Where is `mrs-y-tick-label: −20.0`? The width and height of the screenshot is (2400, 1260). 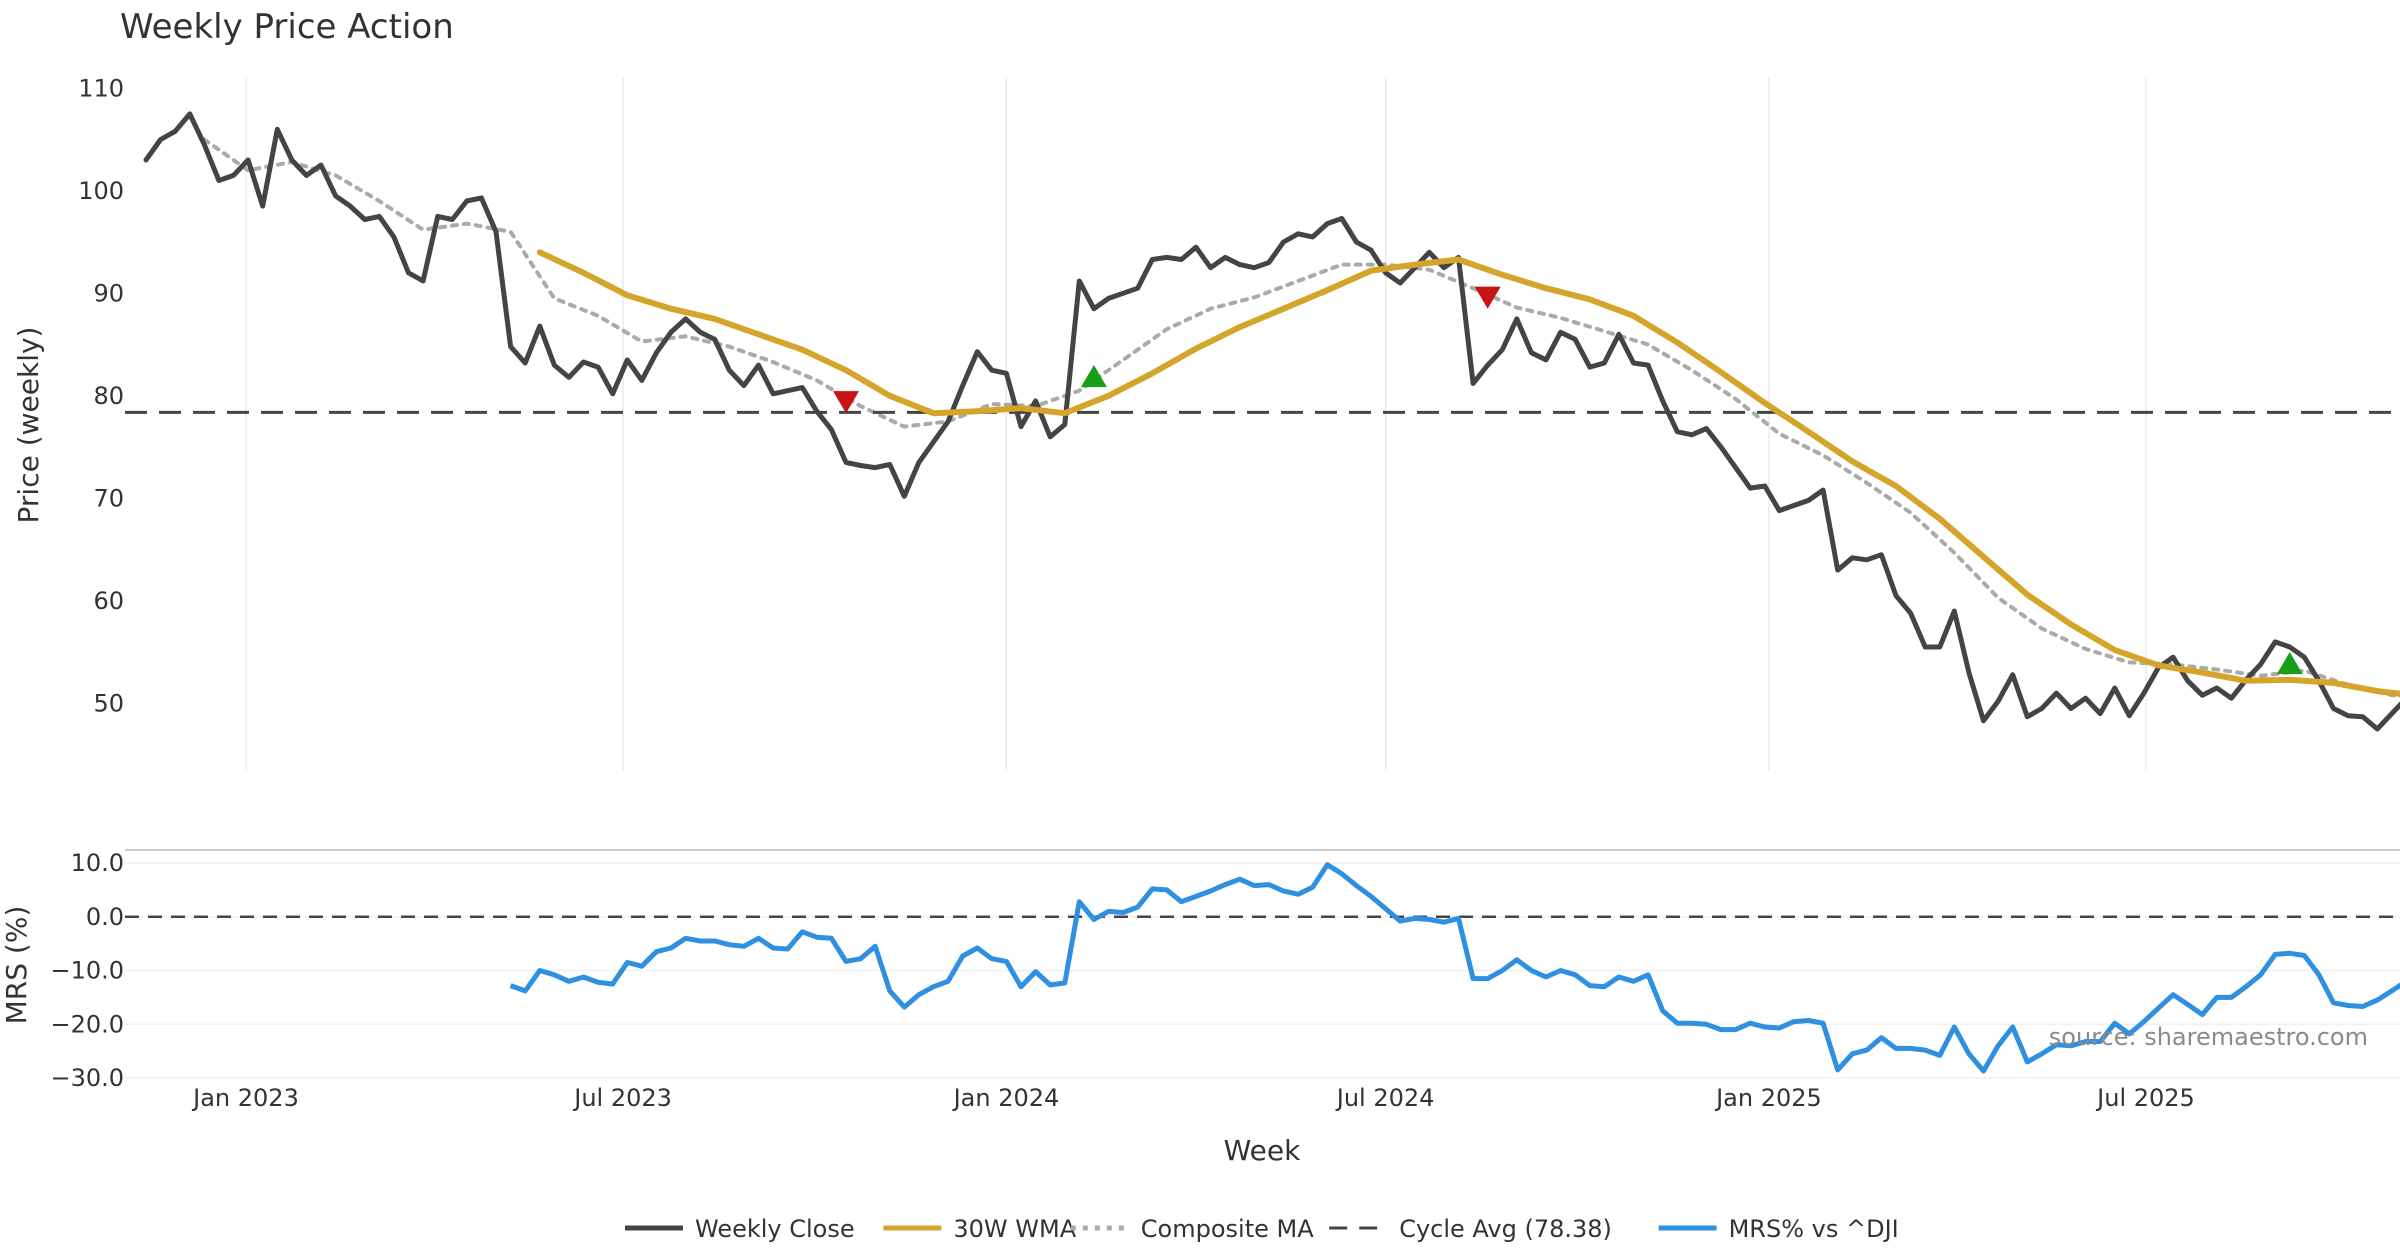
mrs-y-tick-label: −20.0 is located at coordinates (87, 1024).